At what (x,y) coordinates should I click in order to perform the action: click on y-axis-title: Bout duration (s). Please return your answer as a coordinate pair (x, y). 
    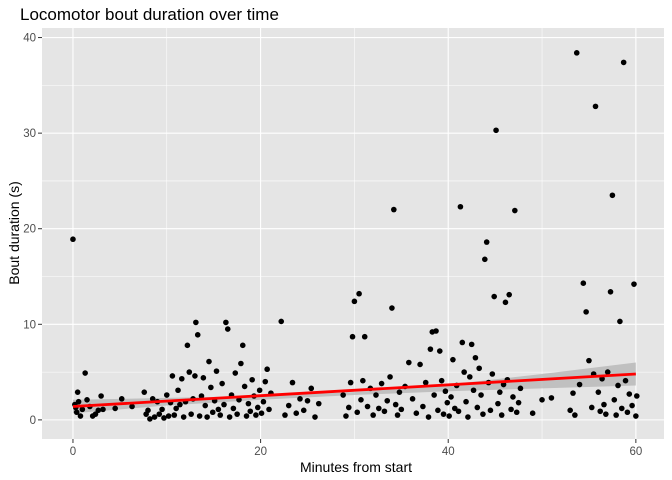
    Looking at the image, I should click on (14, 233).